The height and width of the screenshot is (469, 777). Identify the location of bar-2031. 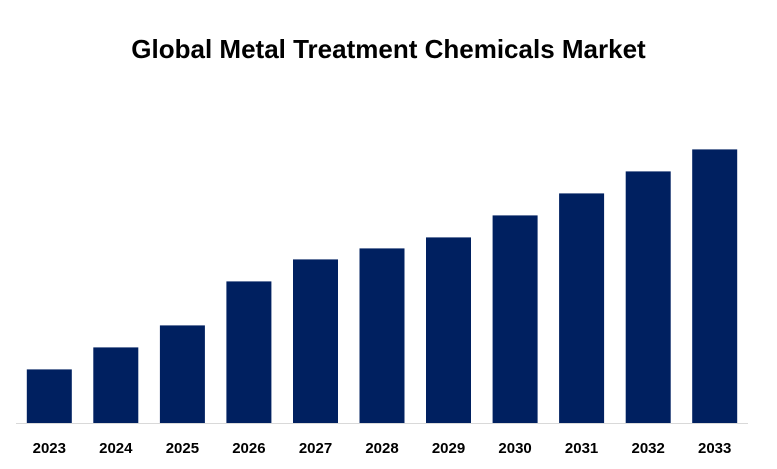
(582, 308).